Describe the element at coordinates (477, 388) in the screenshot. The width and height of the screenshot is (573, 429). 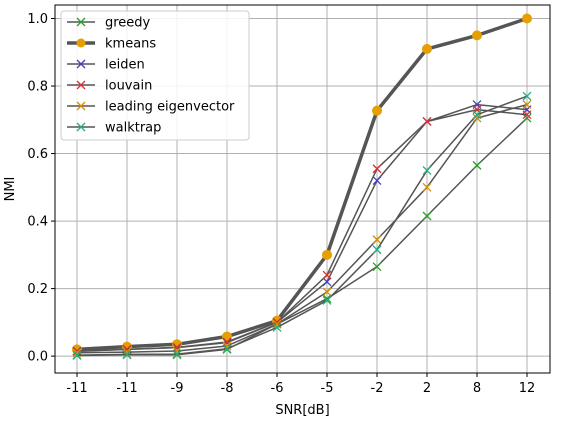
I see `x-tick-label: 8` at that location.